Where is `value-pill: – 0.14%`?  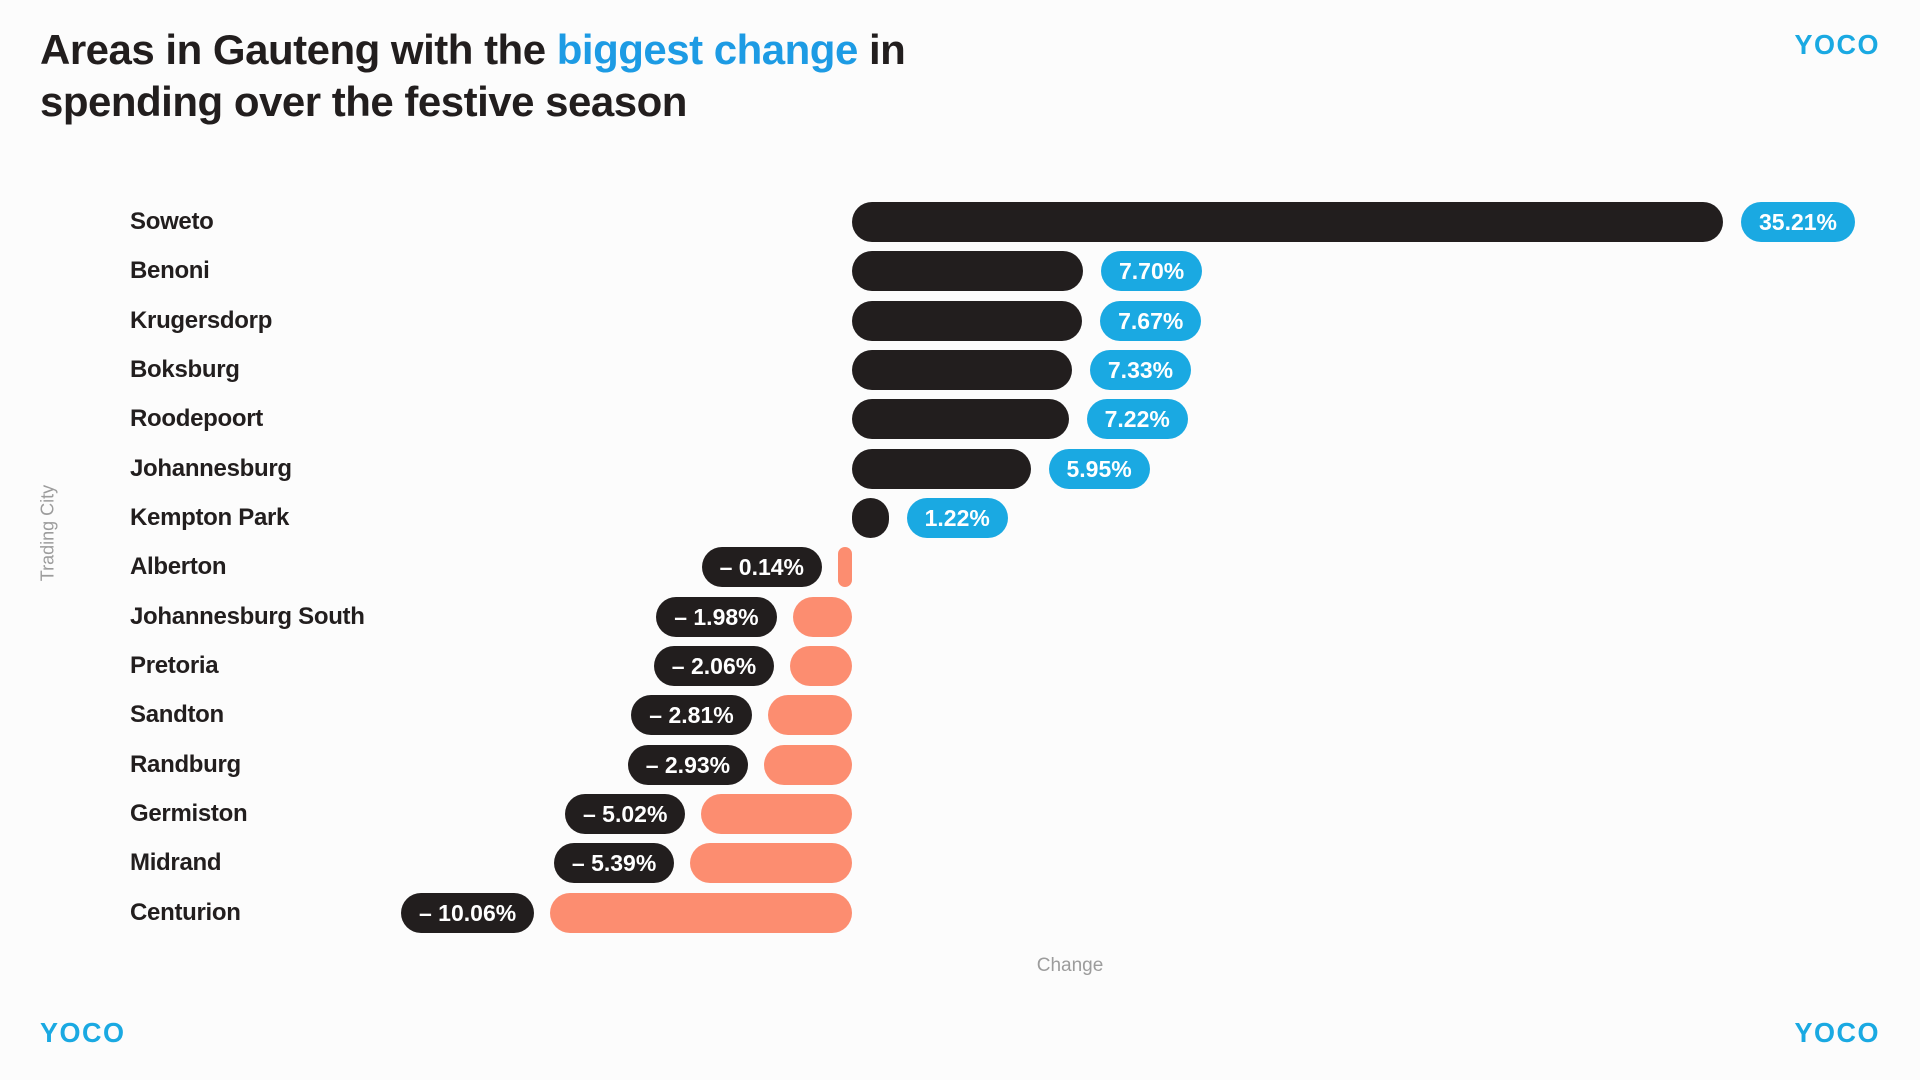
value-pill: – 0.14% is located at coordinates (761, 567).